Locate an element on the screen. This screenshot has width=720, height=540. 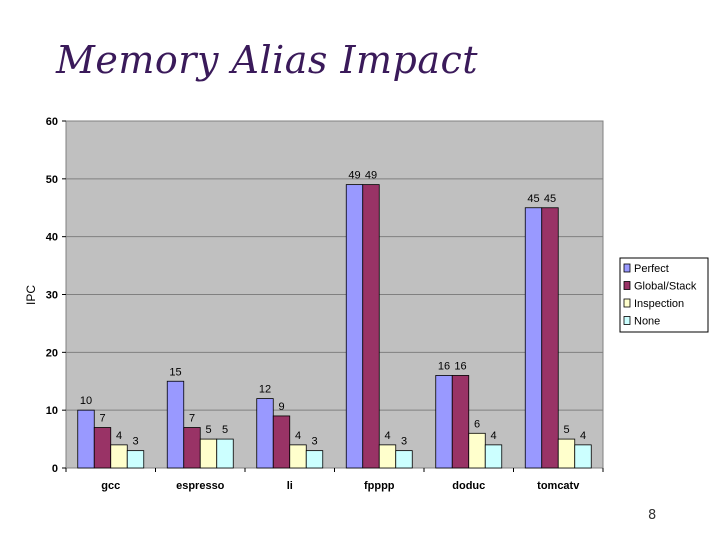
x-tick-label: tomcatv is located at coordinates (558, 486).